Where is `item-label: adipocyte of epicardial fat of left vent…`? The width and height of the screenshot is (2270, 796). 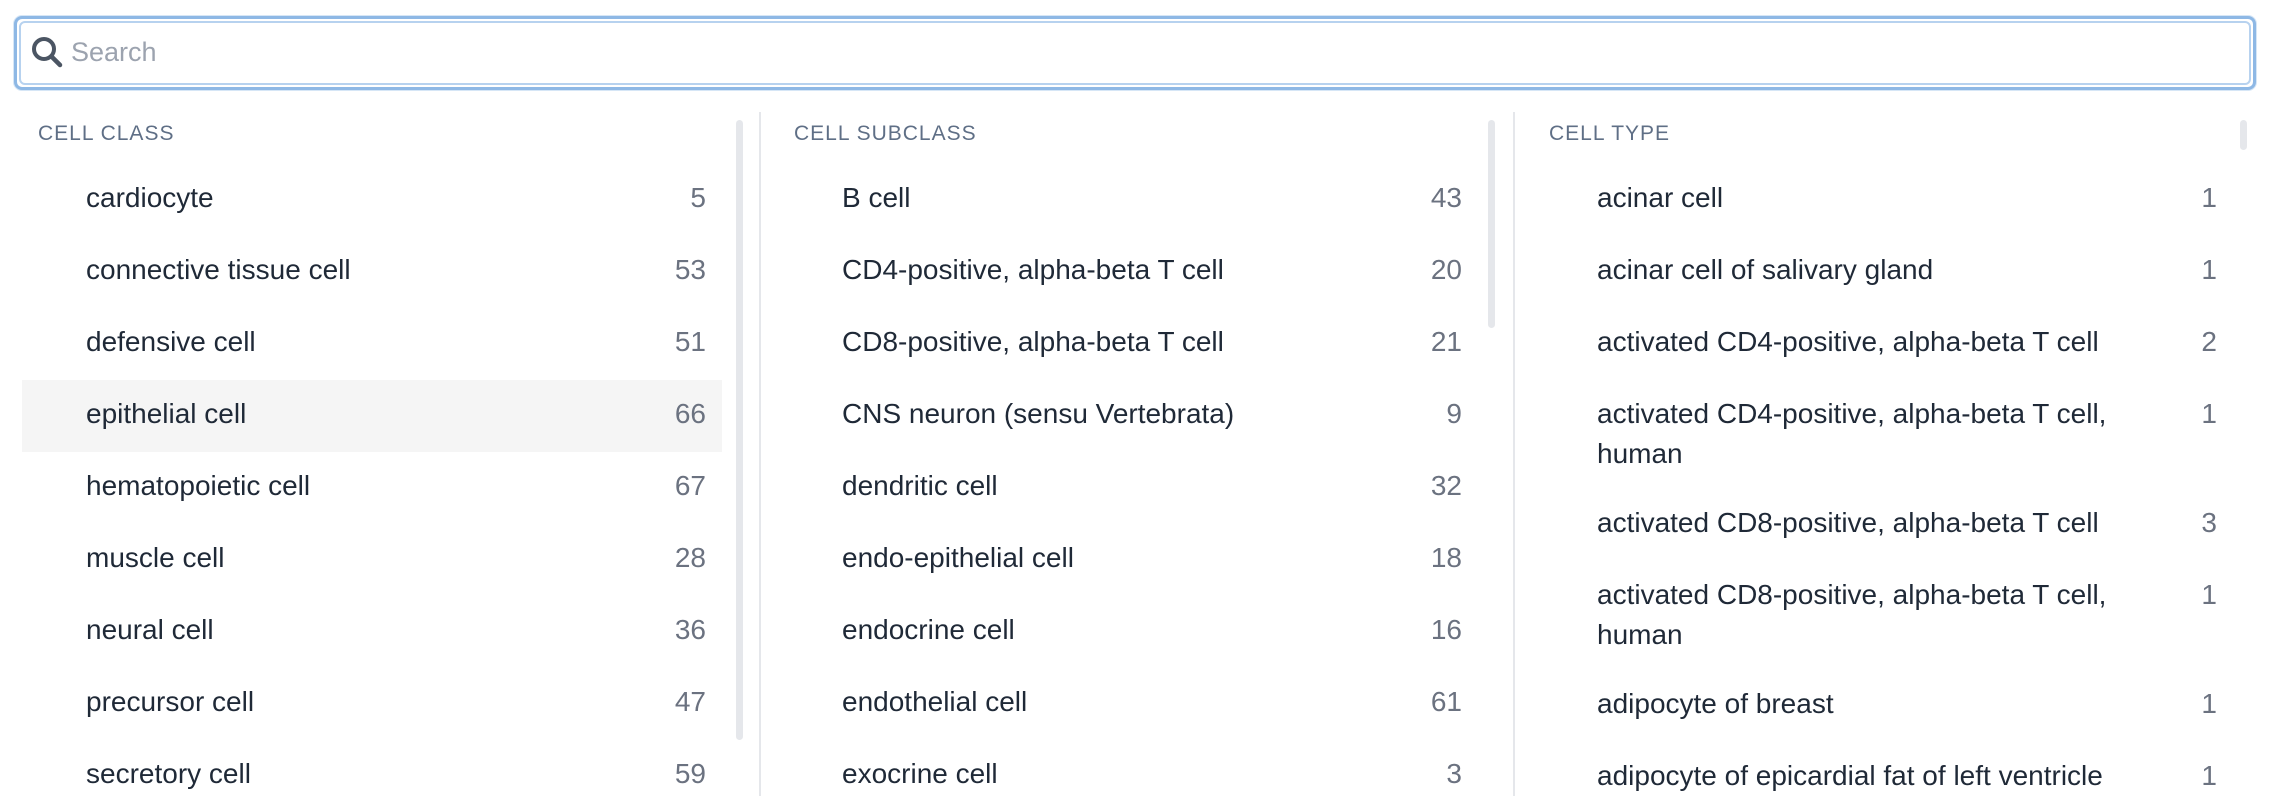 item-label: adipocyte of epicardial fat of left vent… is located at coordinates (1850, 775).